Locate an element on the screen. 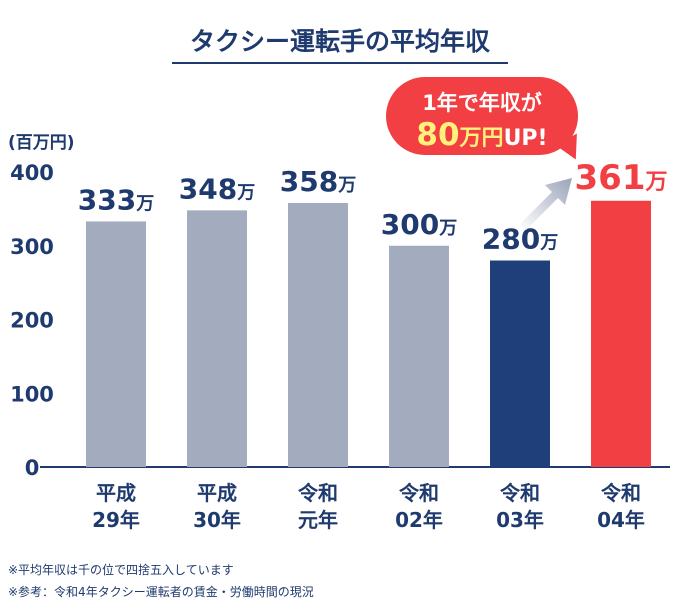 The image size is (680, 608). x-tick-label: 元年 is located at coordinates (318, 520).